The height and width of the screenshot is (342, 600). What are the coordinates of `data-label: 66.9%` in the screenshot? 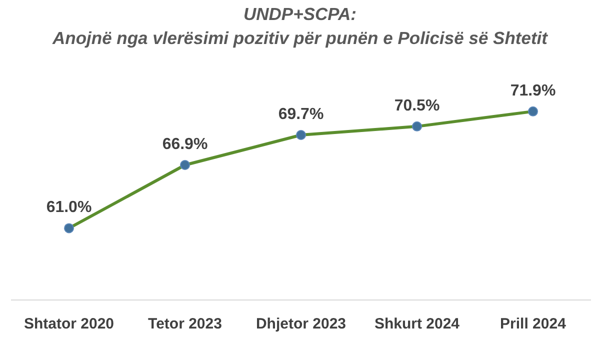 It's located at (185, 144).